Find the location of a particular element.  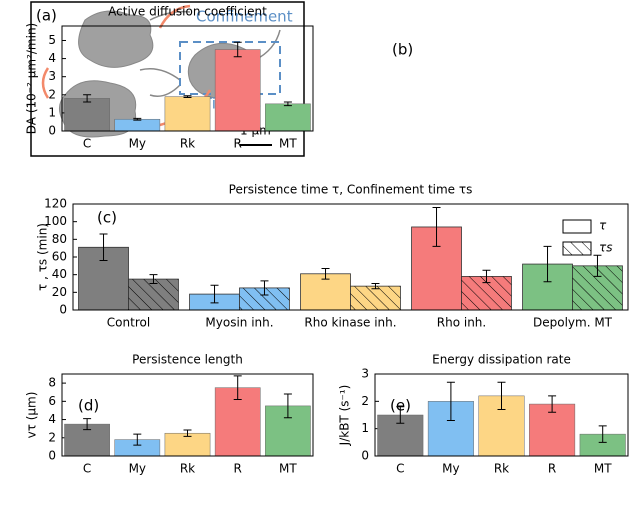

x-tick-label: Myosin inh. is located at coordinates (239, 323).